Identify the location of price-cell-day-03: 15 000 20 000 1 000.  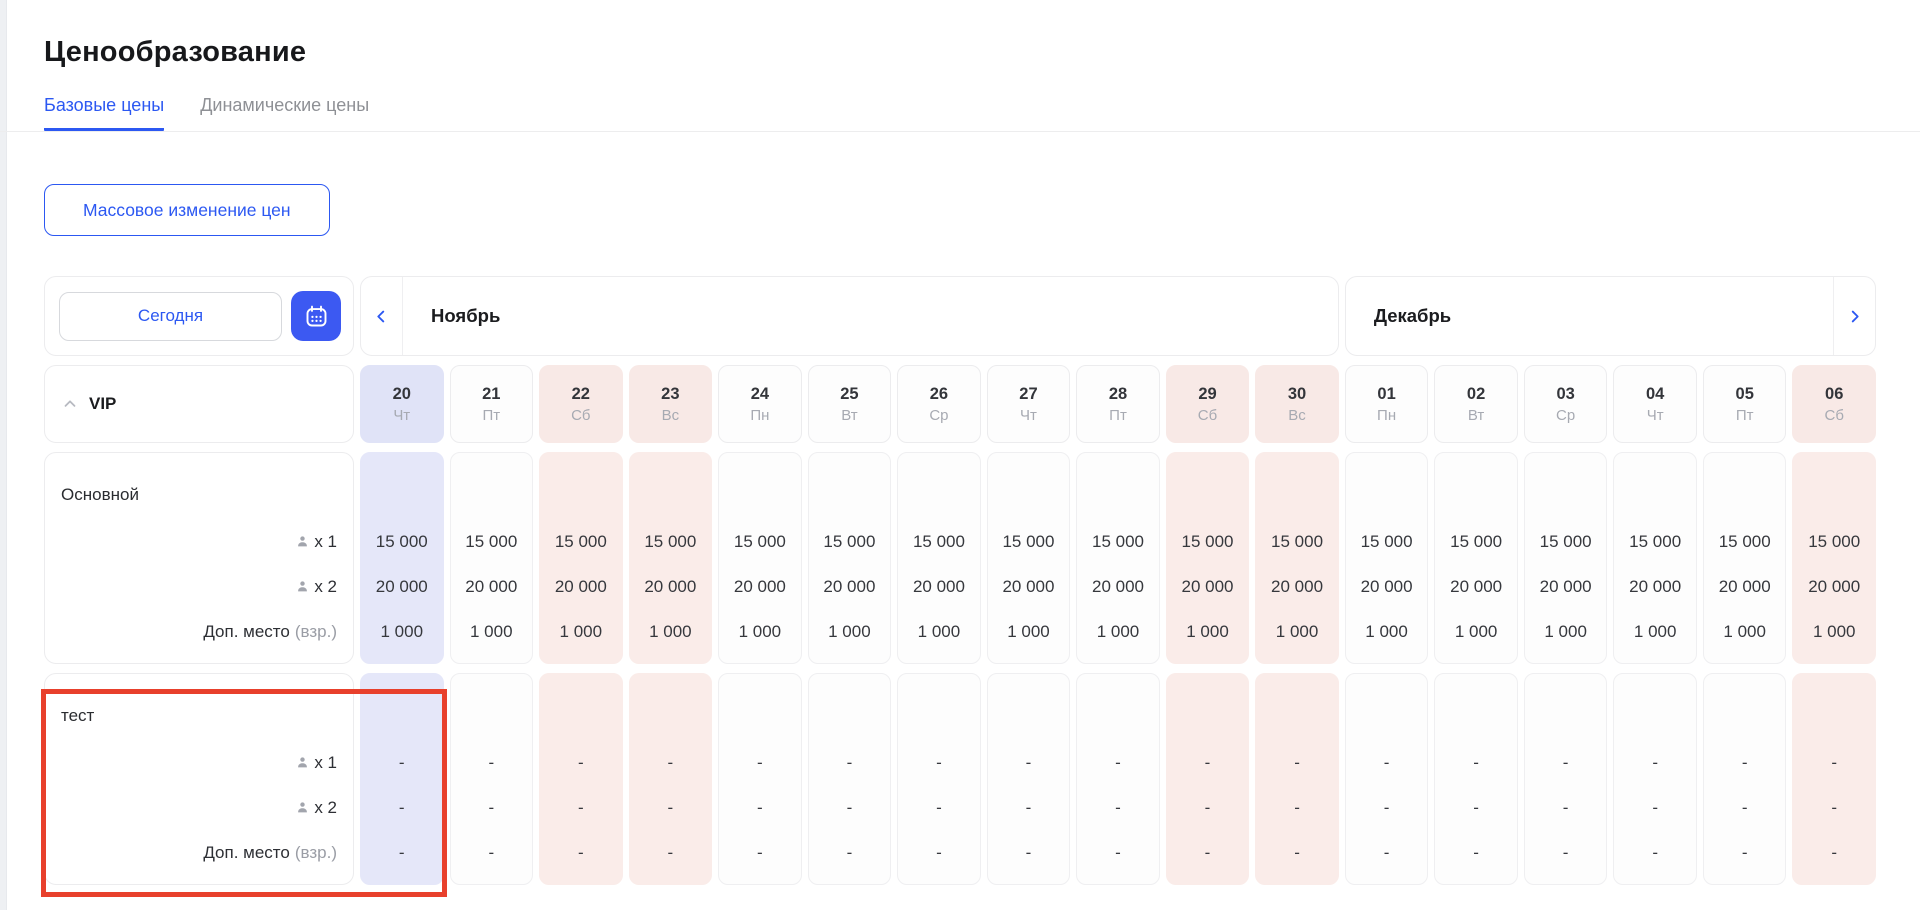
(1565, 558).